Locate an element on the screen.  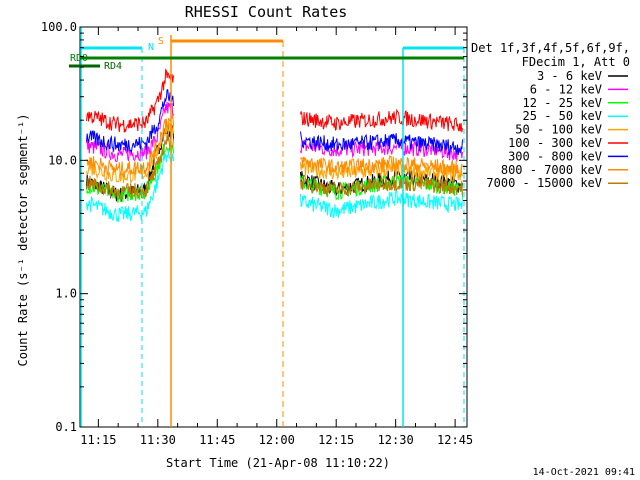
y-axis-label: Count Rate (s⁻¹ detector segment⁻¹) is located at coordinates (23, 240).